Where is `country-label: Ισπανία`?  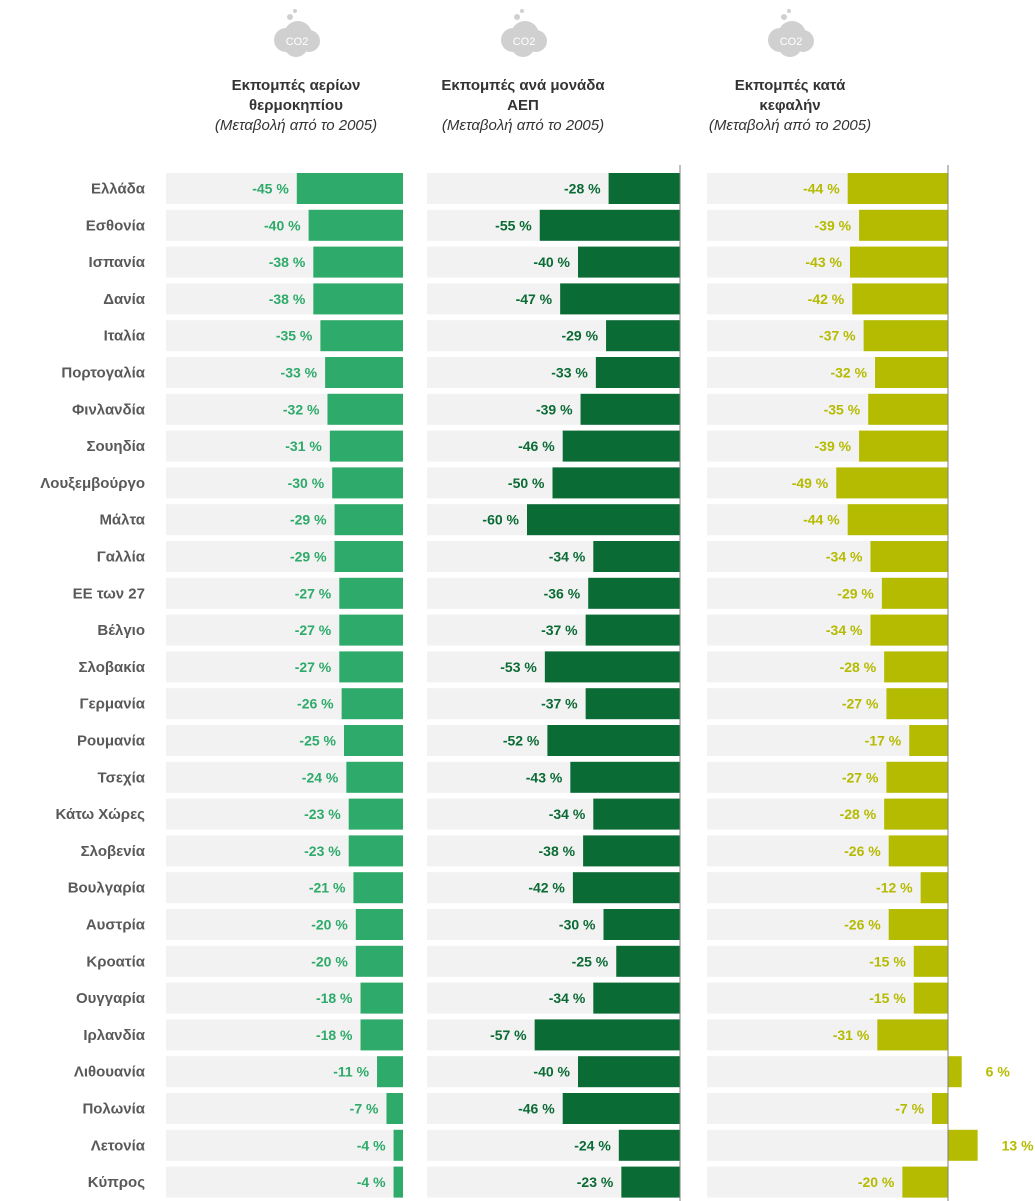
country-label: Ισπανία is located at coordinates (117, 262).